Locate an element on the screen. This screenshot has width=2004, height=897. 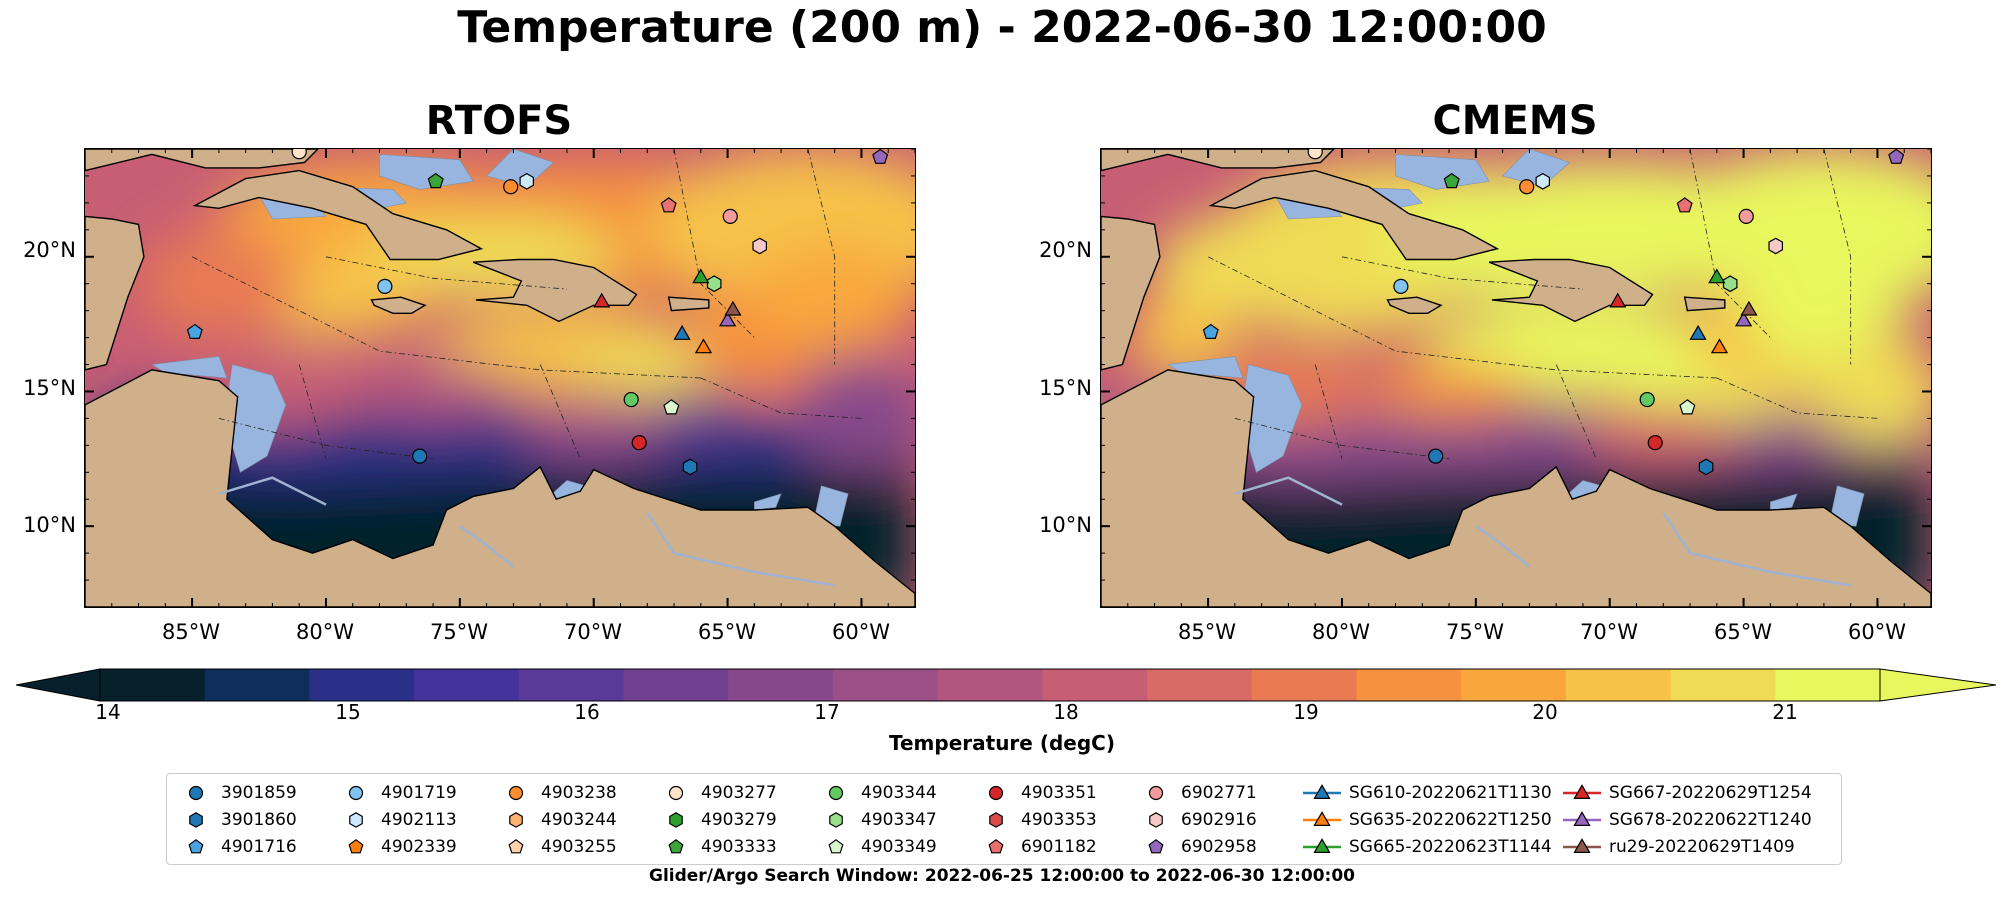
legend-label: SG665-20220623T1144 is located at coordinates (1450, 847).